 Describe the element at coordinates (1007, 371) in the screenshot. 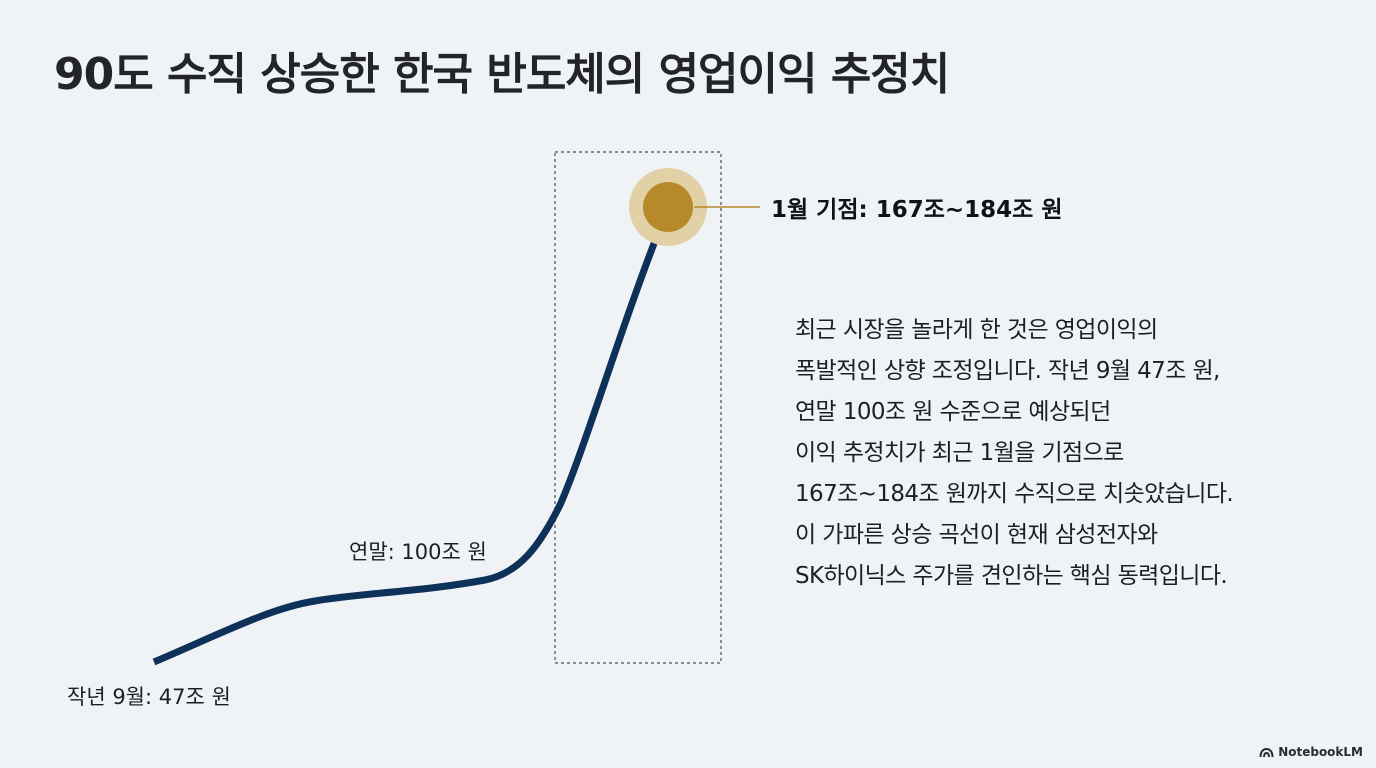

I see `description-line: 폭발적인 상향 조정입니다. 작년 9월 47조 원,` at that location.